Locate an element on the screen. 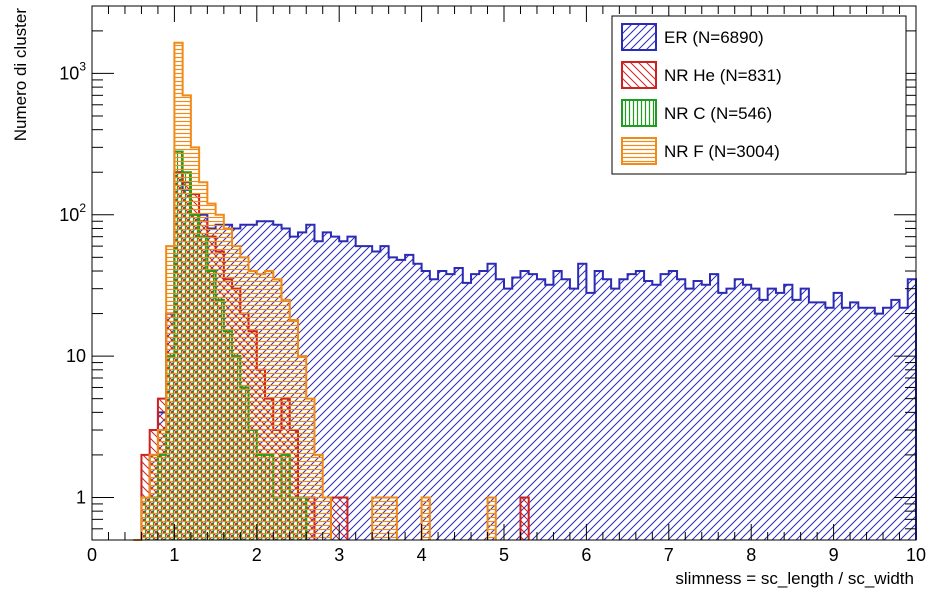  legend-box is located at coordinates (759, 95).